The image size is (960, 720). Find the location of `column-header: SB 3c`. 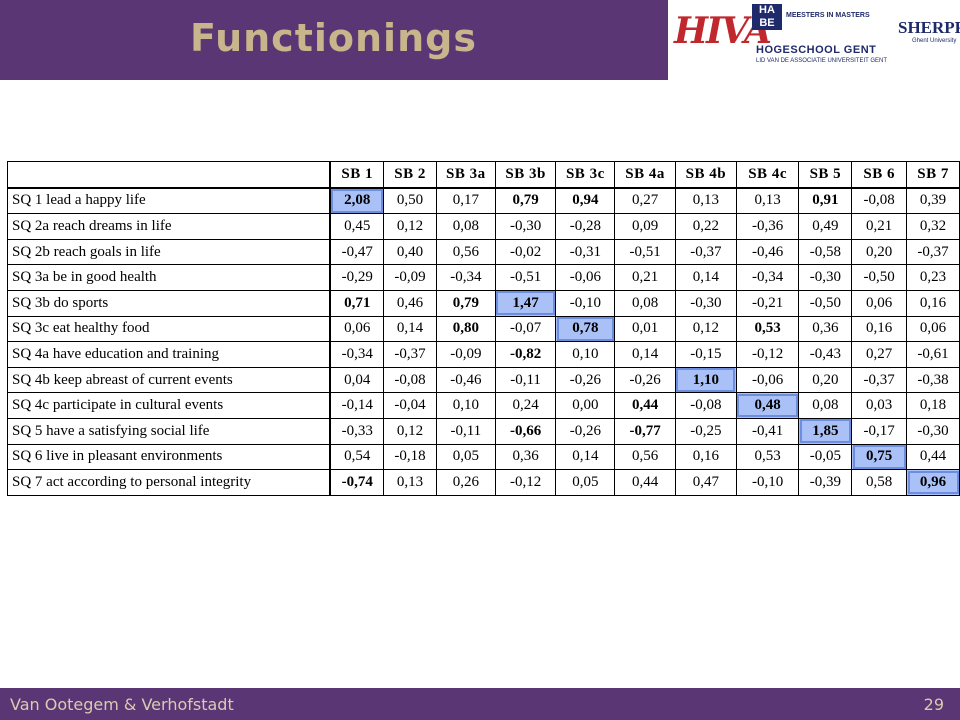

column-header: SB 3c is located at coordinates (585, 174).